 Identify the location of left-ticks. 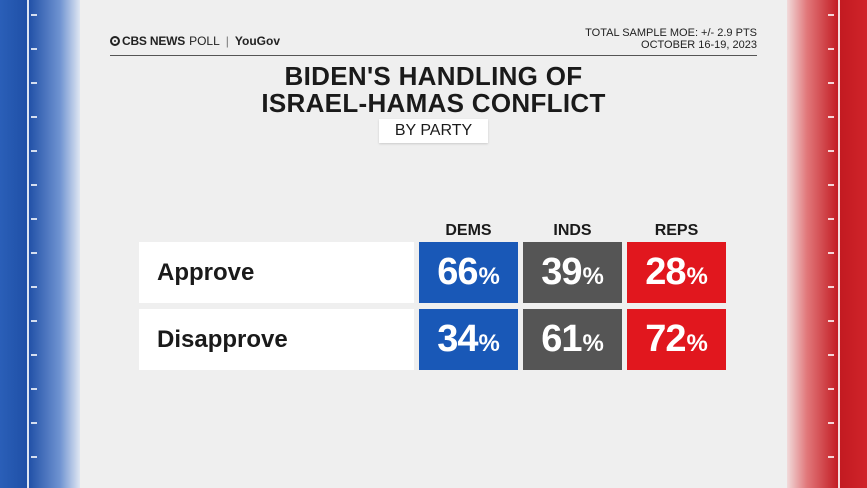
(35, 244).